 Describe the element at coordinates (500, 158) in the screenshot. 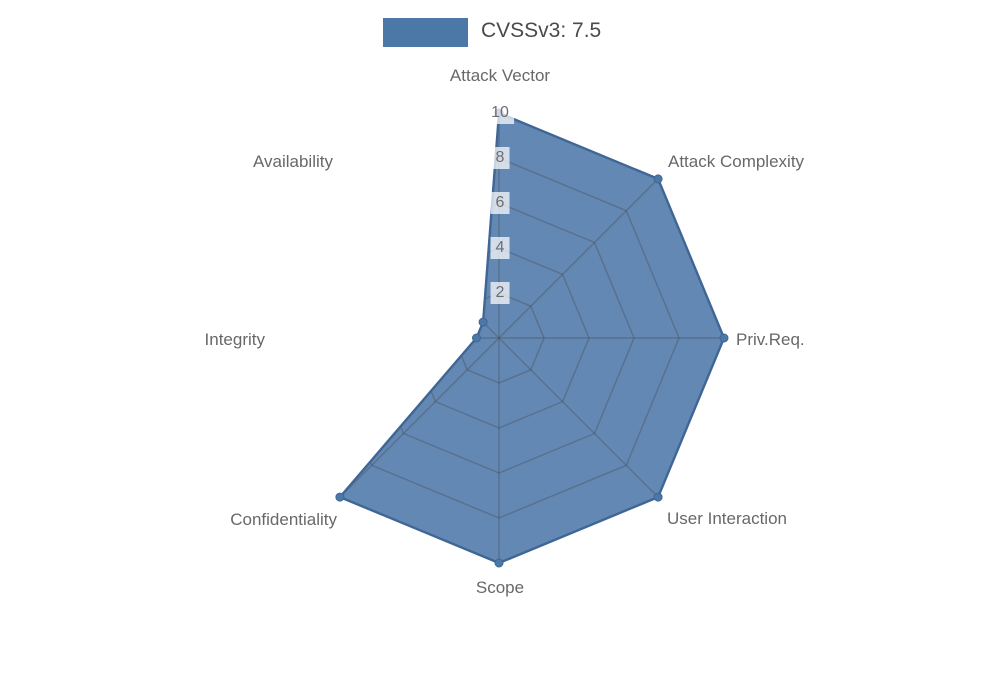

I see `radial-tick-8: 8` at that location.